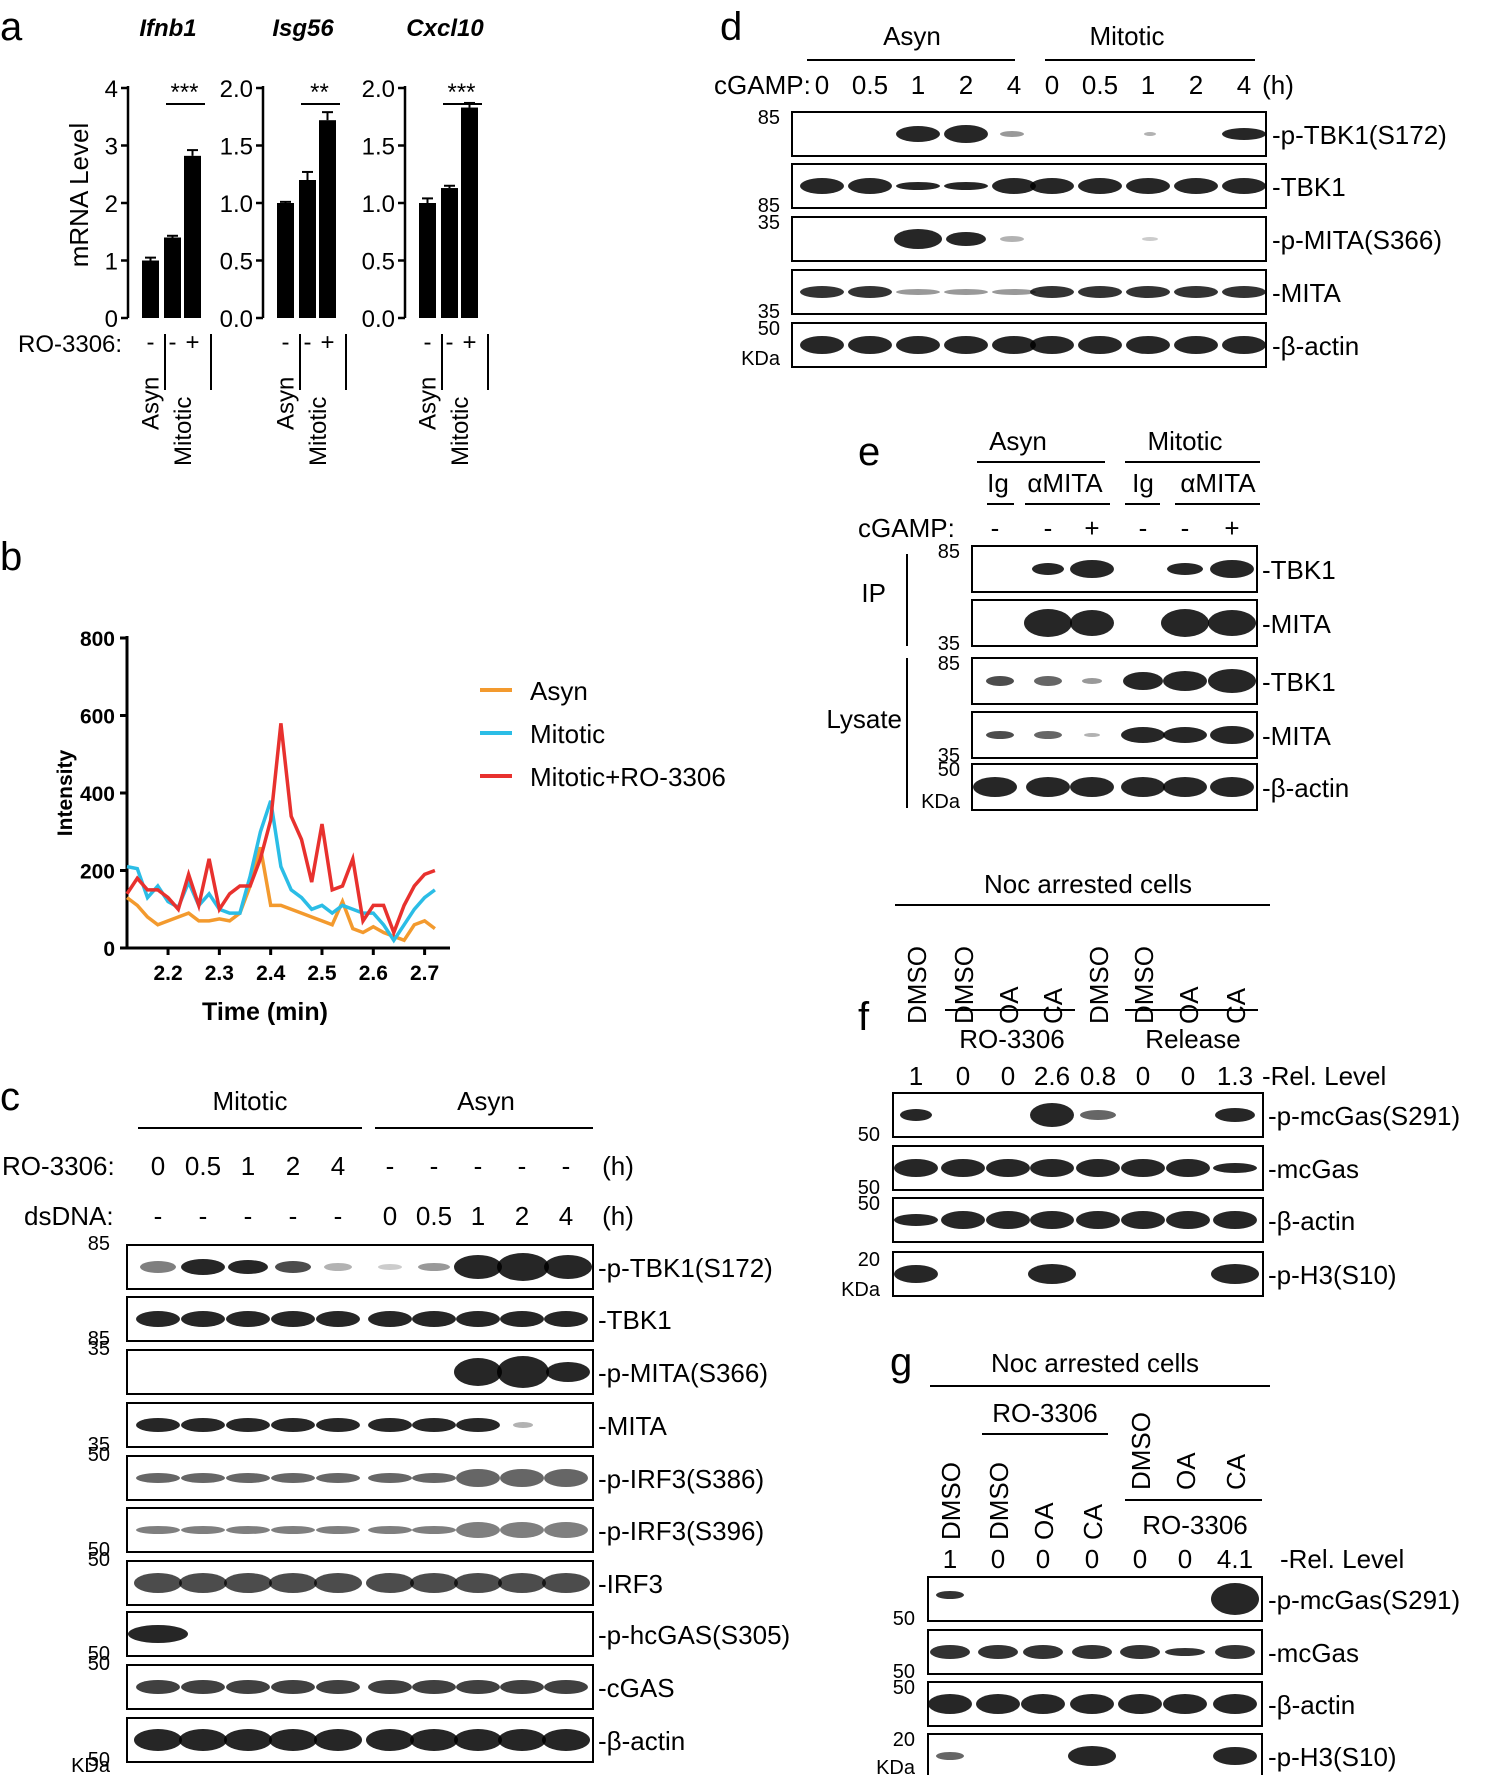 Image resolution: width=1494 pixels, height=1775 pixels. I want to click on panel-a-treatment-mark: +, so click(469, 342).